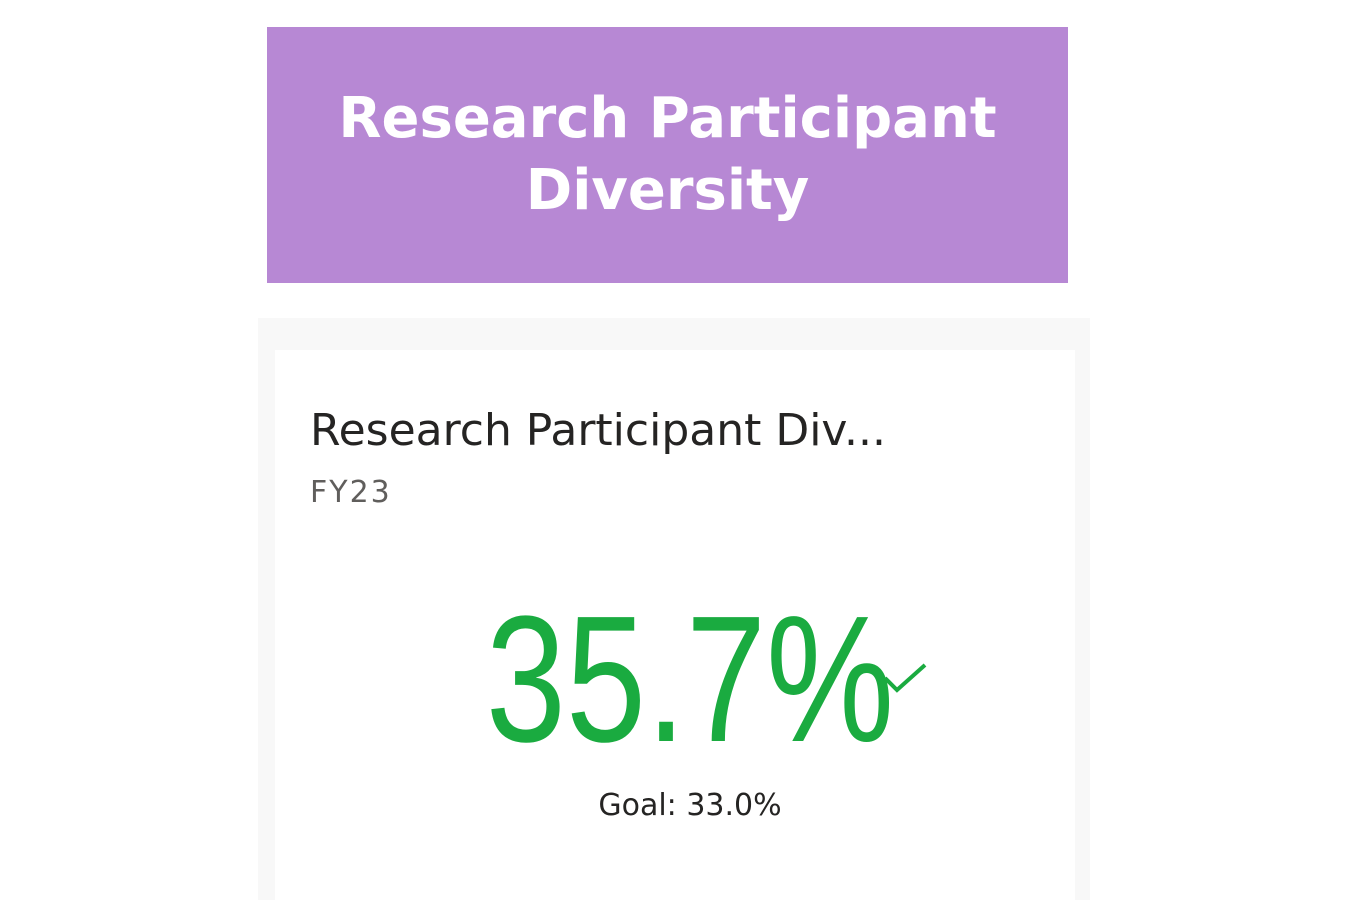 The image size is (1350, 900). I want to click on banner-title: Research Participant Diversity, so click(667, 154).